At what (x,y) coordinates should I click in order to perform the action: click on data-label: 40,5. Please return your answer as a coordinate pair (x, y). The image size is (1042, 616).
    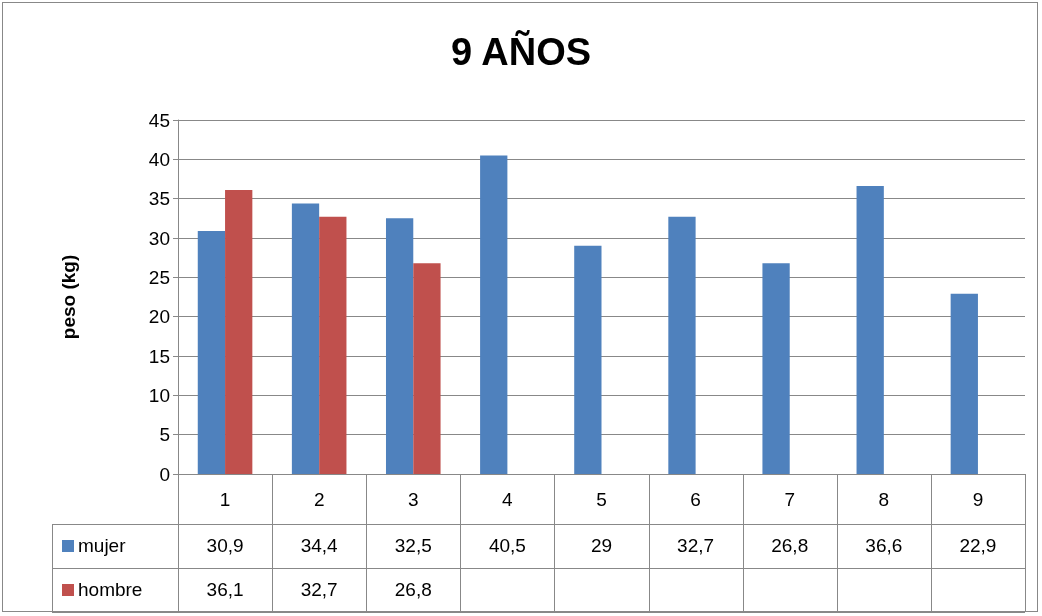
    Looking at the image, I should click on (507, 546).